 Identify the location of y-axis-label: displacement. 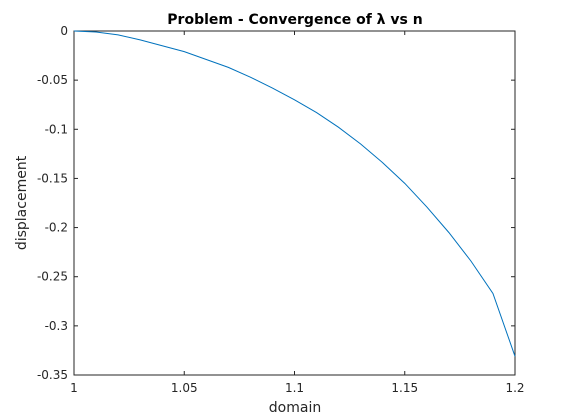
(22, 202).